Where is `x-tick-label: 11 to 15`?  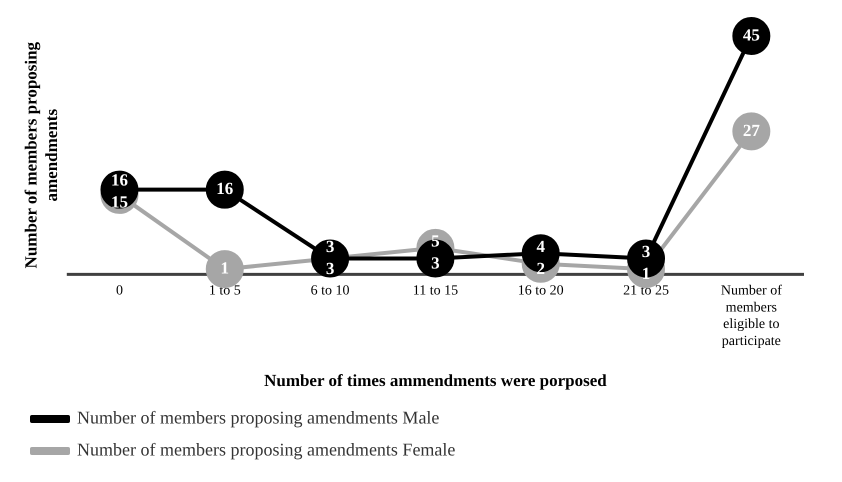 x-tick-label: 11 to 15 is located at coordinates (435, 290).